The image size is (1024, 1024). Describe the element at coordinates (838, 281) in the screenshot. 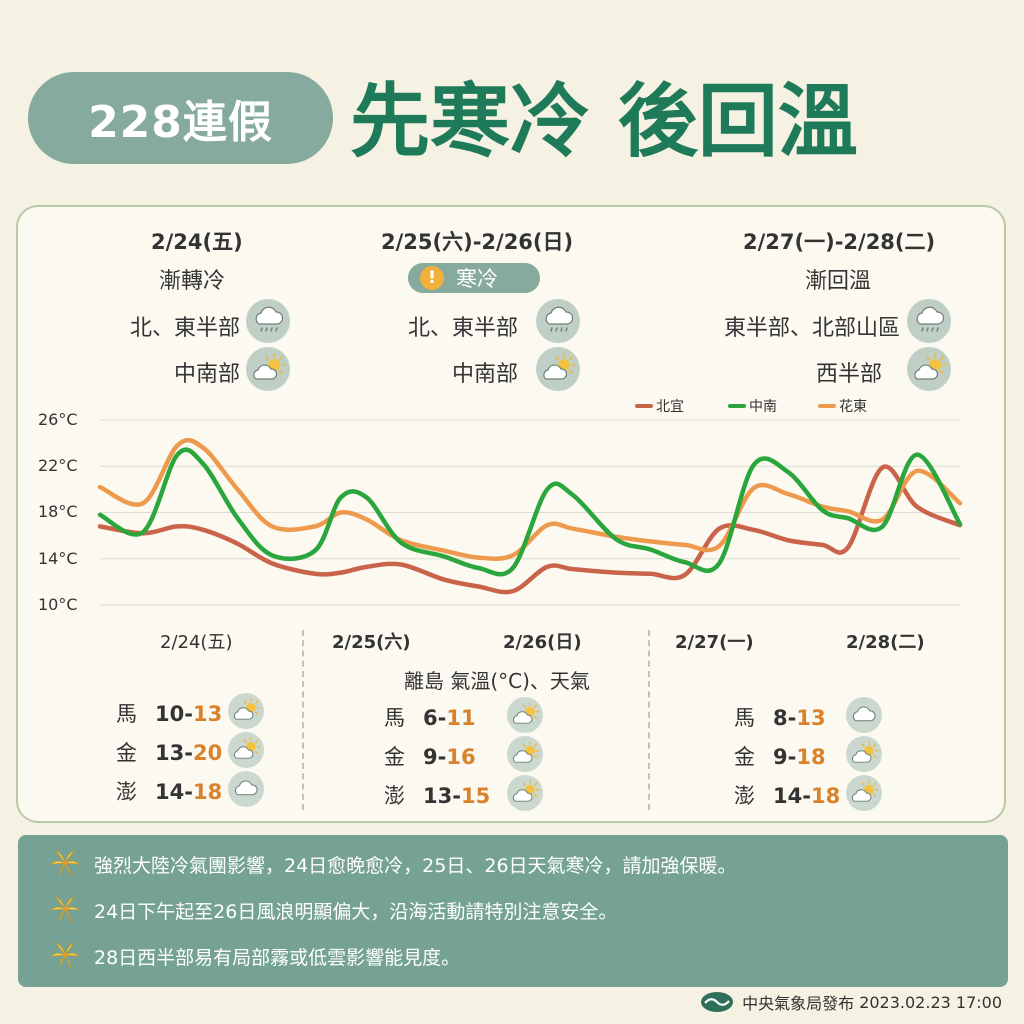

I see `period-condition: 漸回溫` at that location.